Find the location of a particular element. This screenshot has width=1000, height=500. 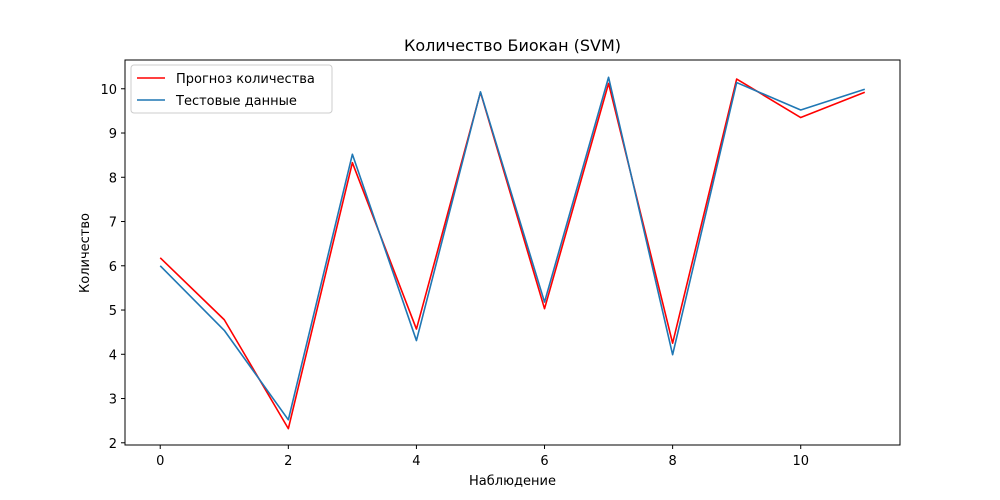

legend-box is located at coordinates (231, 89).